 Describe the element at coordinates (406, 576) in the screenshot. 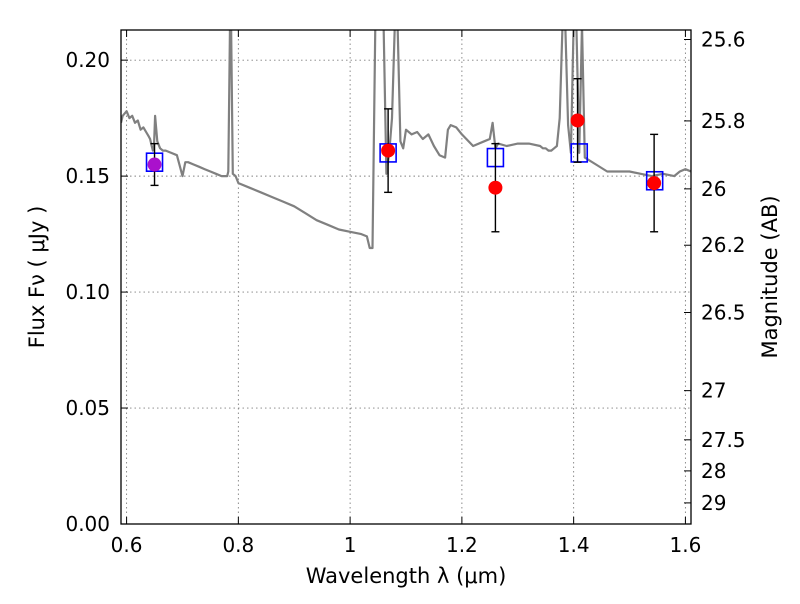

I see `x-axis-label: Wavelength λ (μm)` at that location.